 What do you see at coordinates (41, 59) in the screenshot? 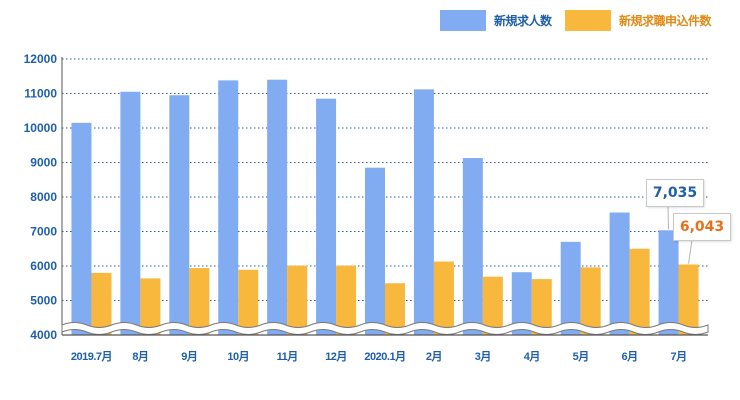
I see `y-tick-label: 12000` at bounding box center [41, 59].